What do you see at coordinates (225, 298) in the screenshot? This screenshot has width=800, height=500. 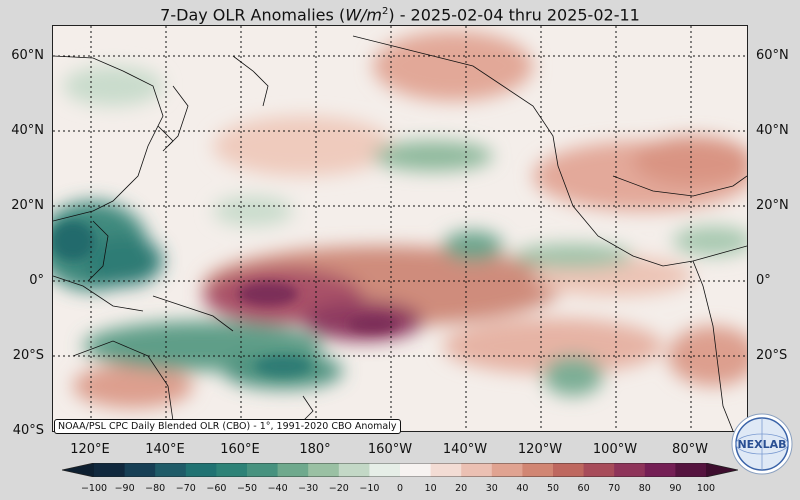 I see `anomaly-highlights` at bounding box center [225, 298].